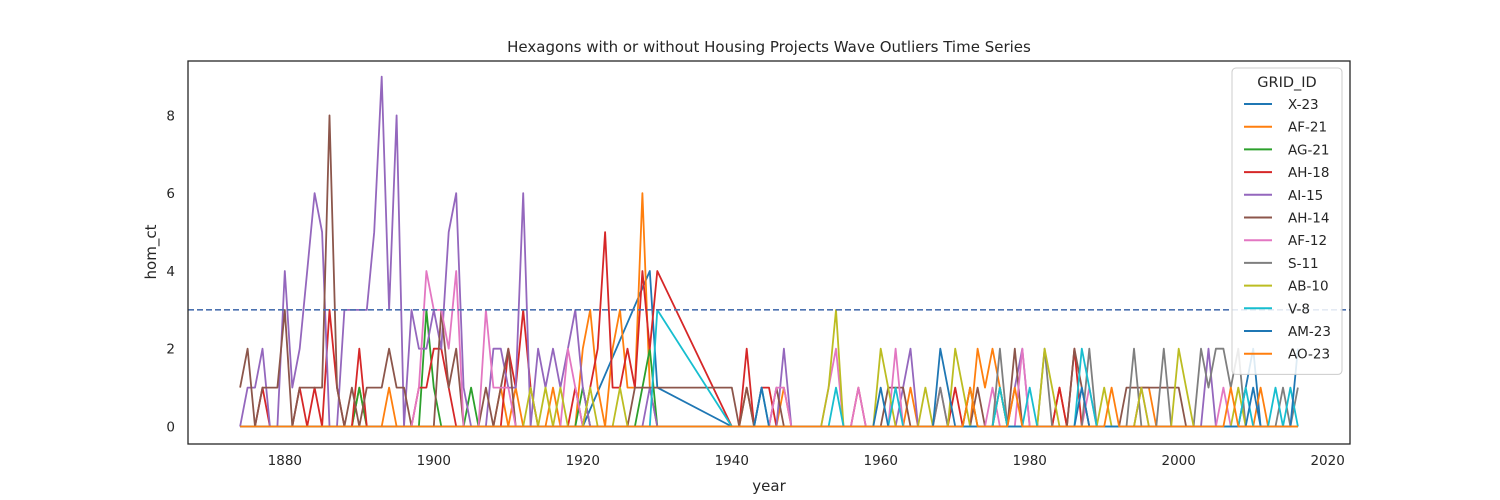 This screenshot has height=500, width=1500. What do you see at coordinates (806, 461) in the screenshot?
I see `x-axis-ticks: 1880 1900 1920 1940 1960 1980 2000 2020` at bounding box center [806, 461].